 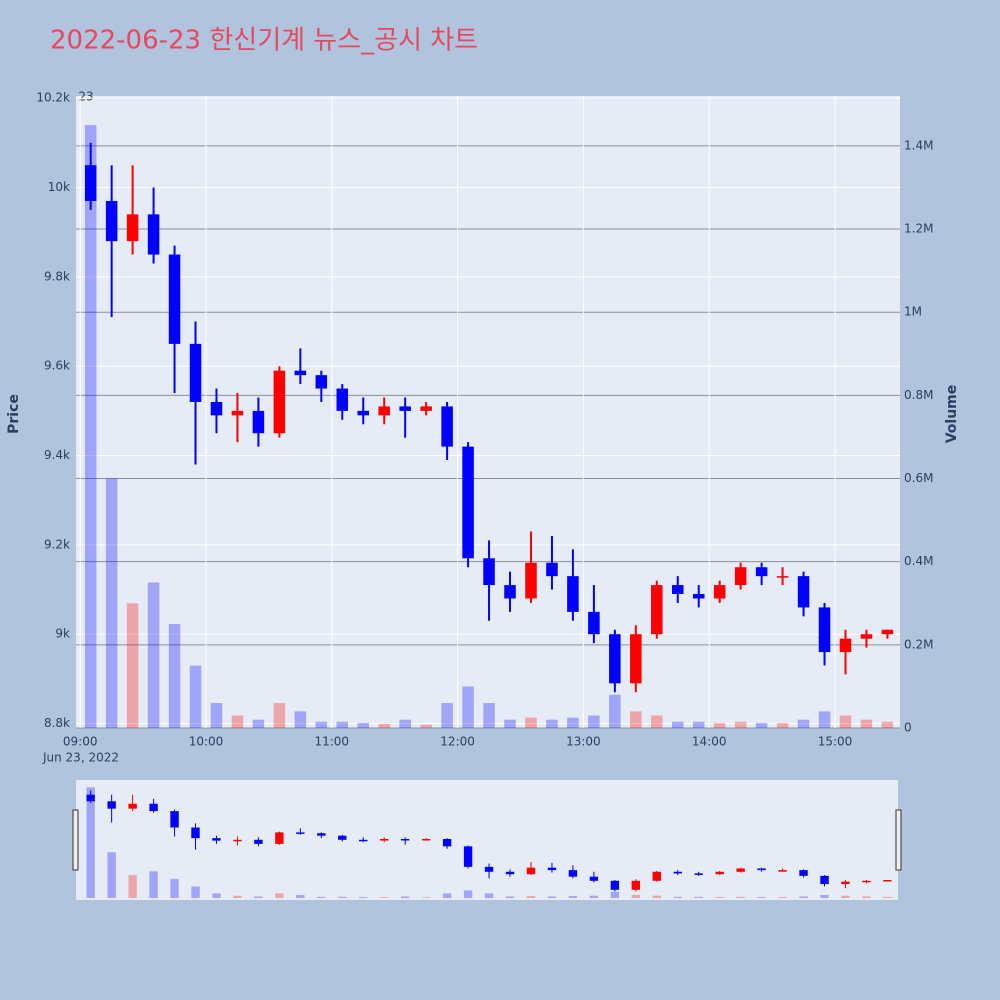 I want to click on annotation: 23, so click(x=85, y=97).